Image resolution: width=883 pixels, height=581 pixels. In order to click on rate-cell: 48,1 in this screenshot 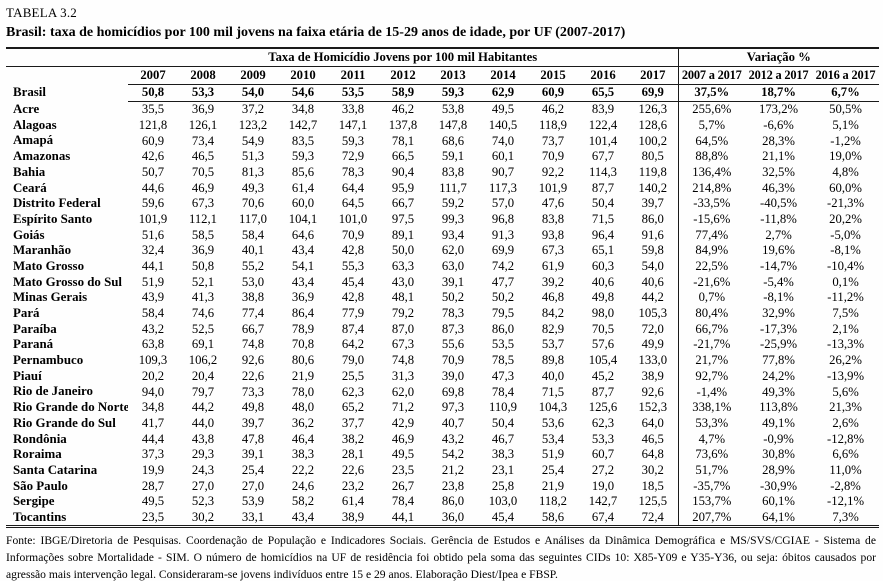, I will do `click(403, 297)`.